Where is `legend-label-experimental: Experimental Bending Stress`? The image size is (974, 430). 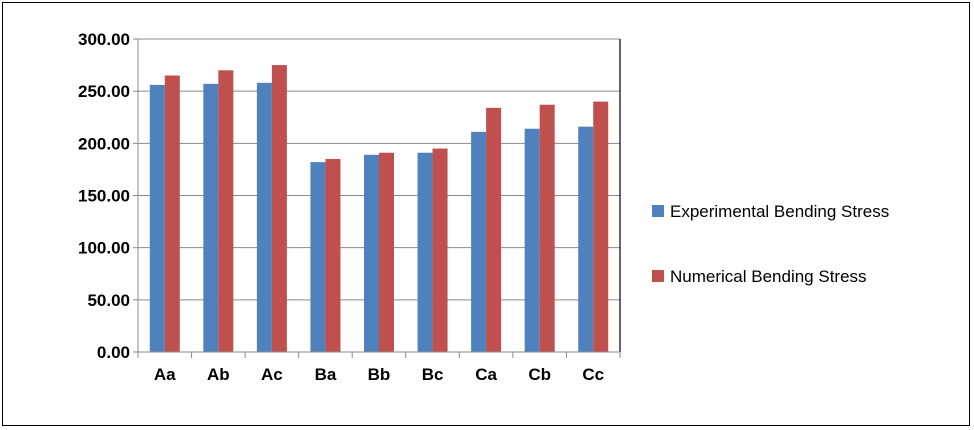
legend-label-experimental: Experimental Bending Stress is located at coordinates (779, 211).